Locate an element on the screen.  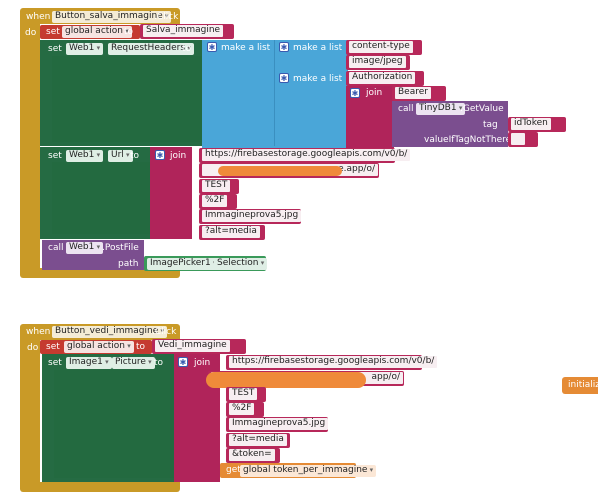
text-block-content-type: content-type is located at coordinates (384, 47).